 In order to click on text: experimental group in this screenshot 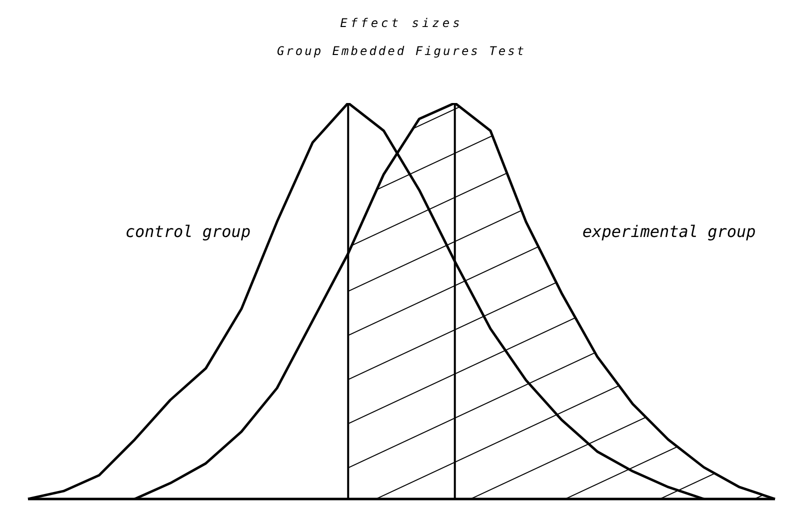, I will do `click(669, 232)`.